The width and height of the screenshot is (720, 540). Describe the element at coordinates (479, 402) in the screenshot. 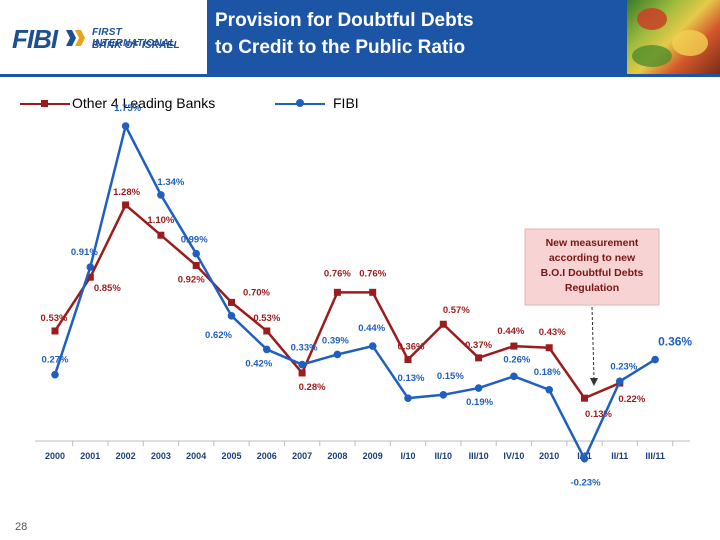

I see `data-label-fibi: 0.19%` at that location.